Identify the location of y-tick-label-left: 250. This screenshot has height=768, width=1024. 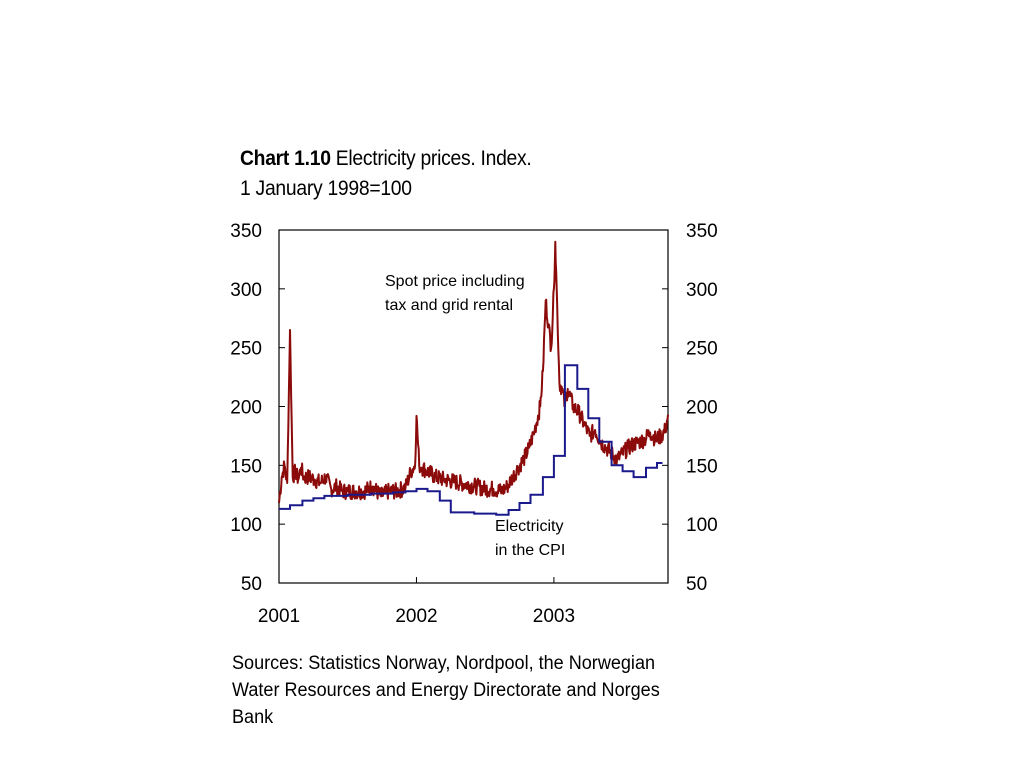
(246, 349).